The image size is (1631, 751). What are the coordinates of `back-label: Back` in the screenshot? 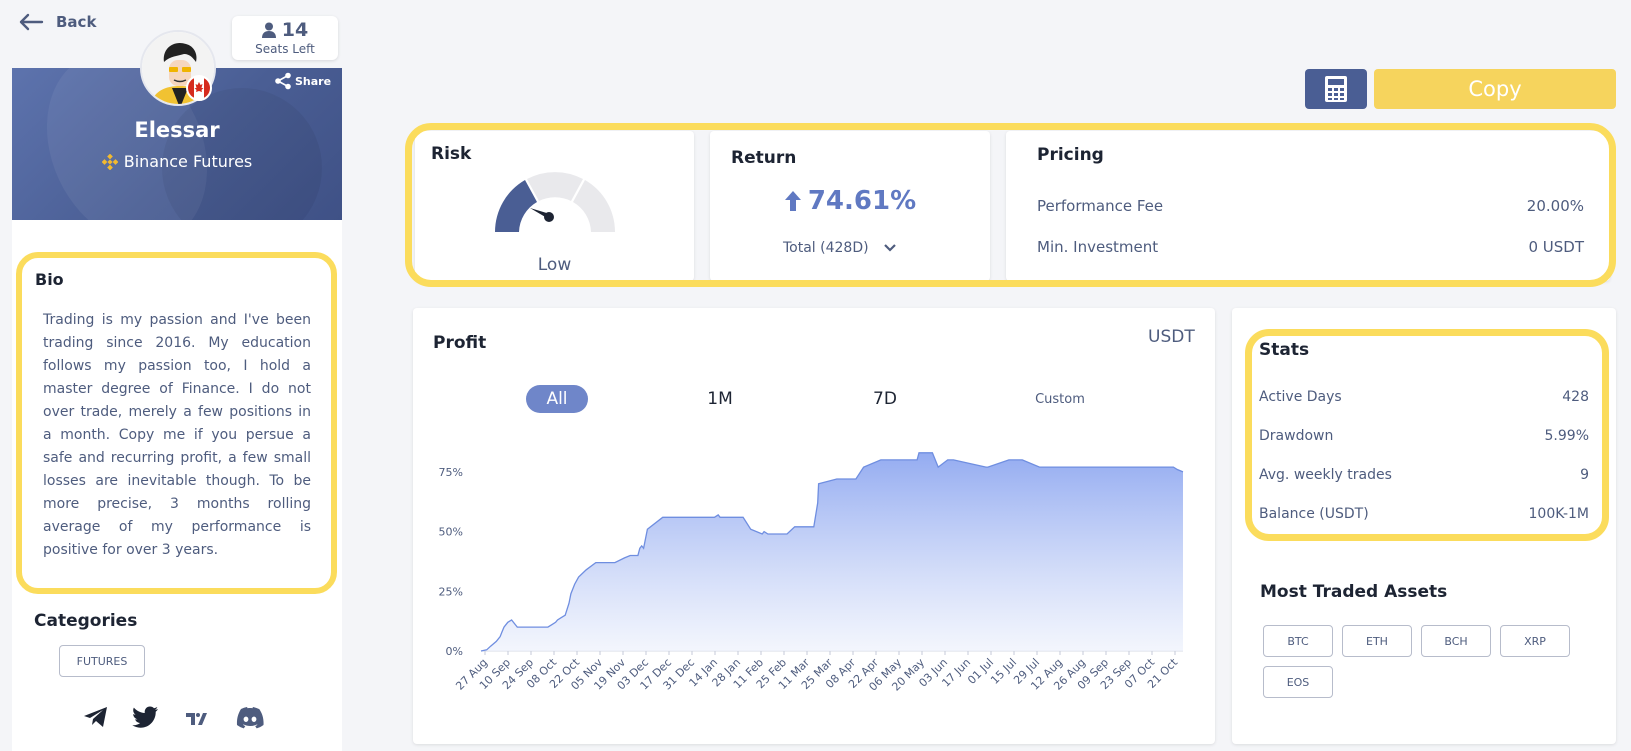 It's located at (76, 22).